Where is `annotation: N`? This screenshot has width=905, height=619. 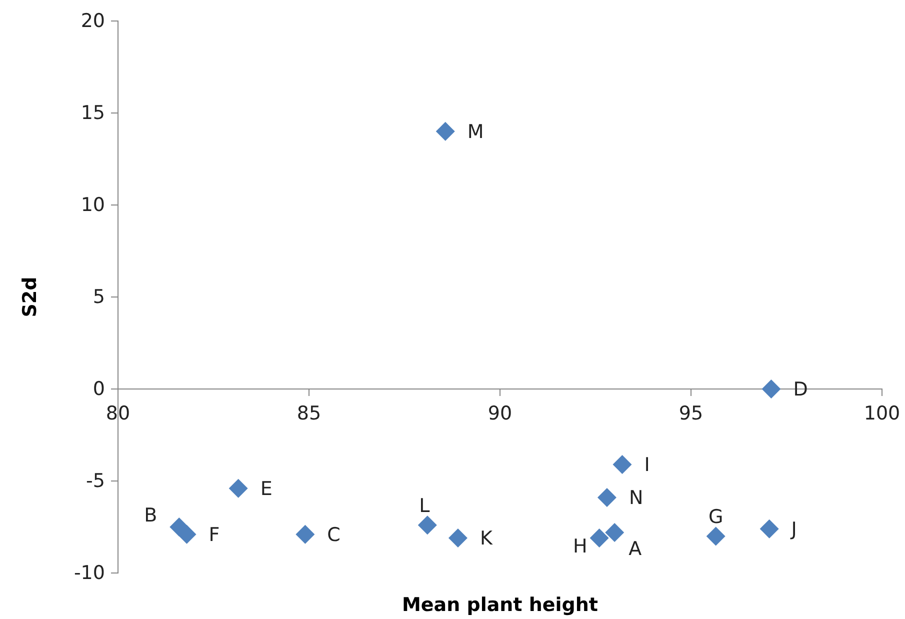
annotation: N is located at coordinates (636, 498).